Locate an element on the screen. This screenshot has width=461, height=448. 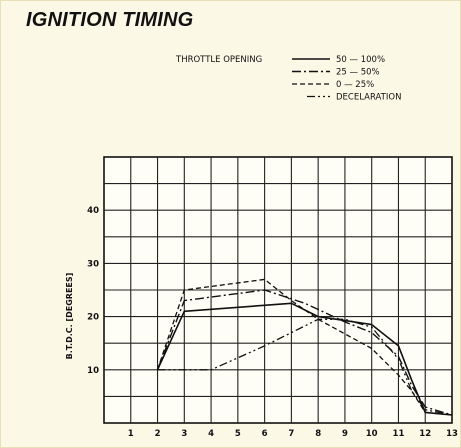
x-tick-label: 11 is located at coordinates (399, 434).